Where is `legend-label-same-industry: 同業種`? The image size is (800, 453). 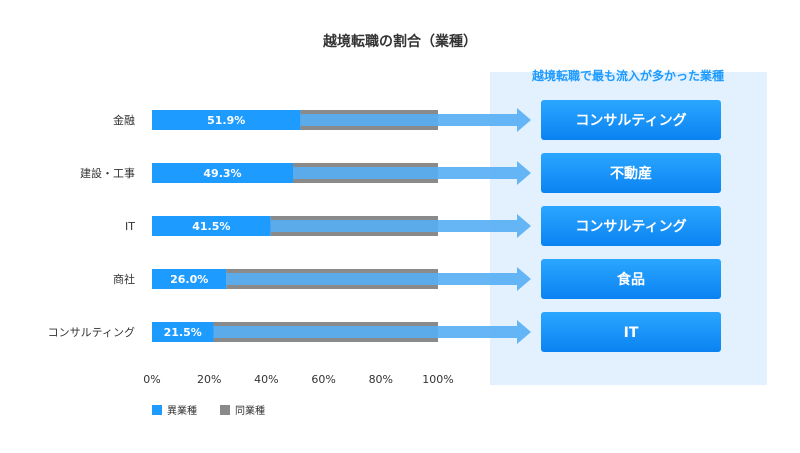 legend-label-same-industry: 同業種 is located at coordinates (250, 410).